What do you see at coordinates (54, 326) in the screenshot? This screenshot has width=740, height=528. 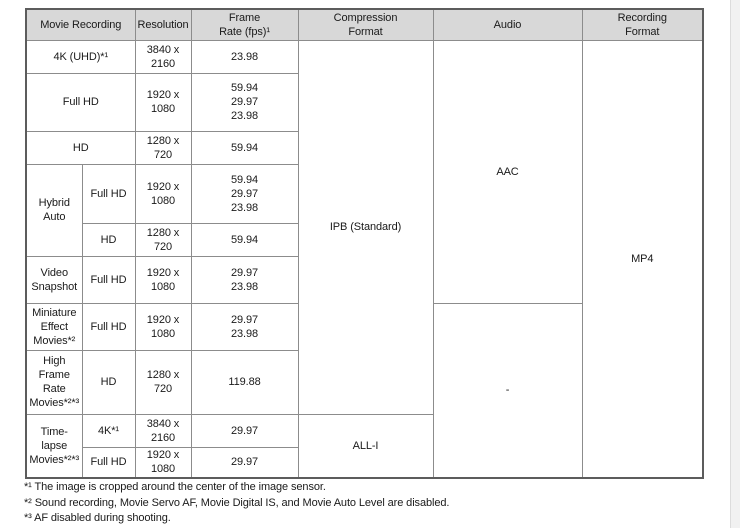 I see `movie-type-cell: Miniature Effect Movies*²` at bounding box center [54, 326].